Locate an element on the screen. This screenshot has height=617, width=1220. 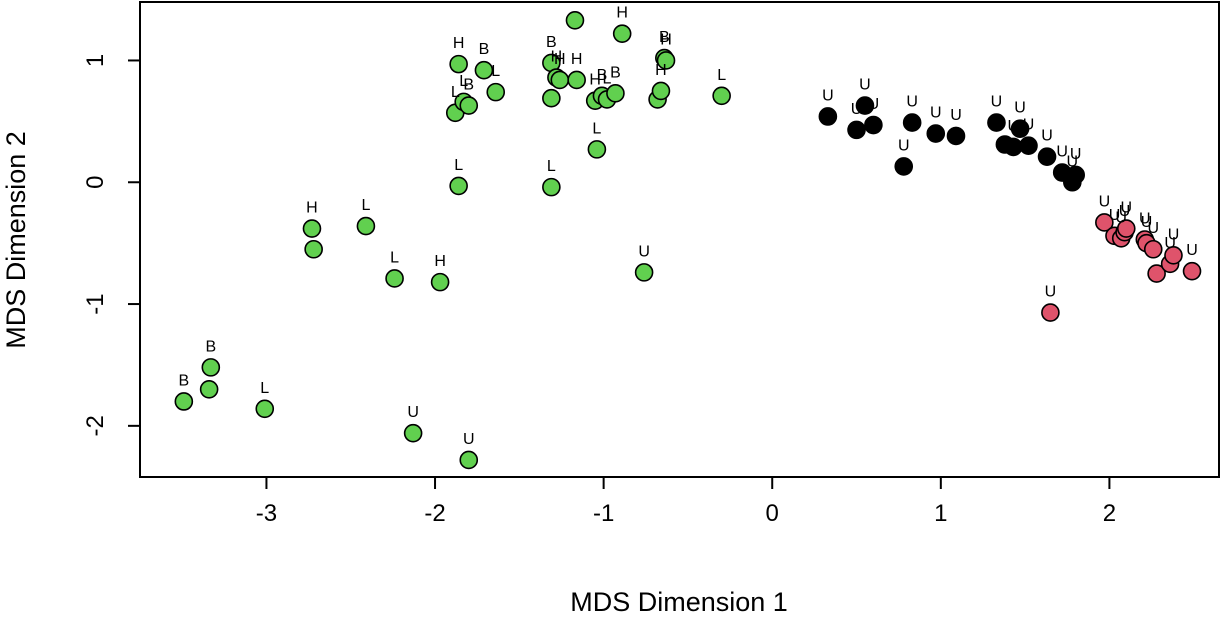
x-tick-label: -3 is located at coordinates (266, 513).